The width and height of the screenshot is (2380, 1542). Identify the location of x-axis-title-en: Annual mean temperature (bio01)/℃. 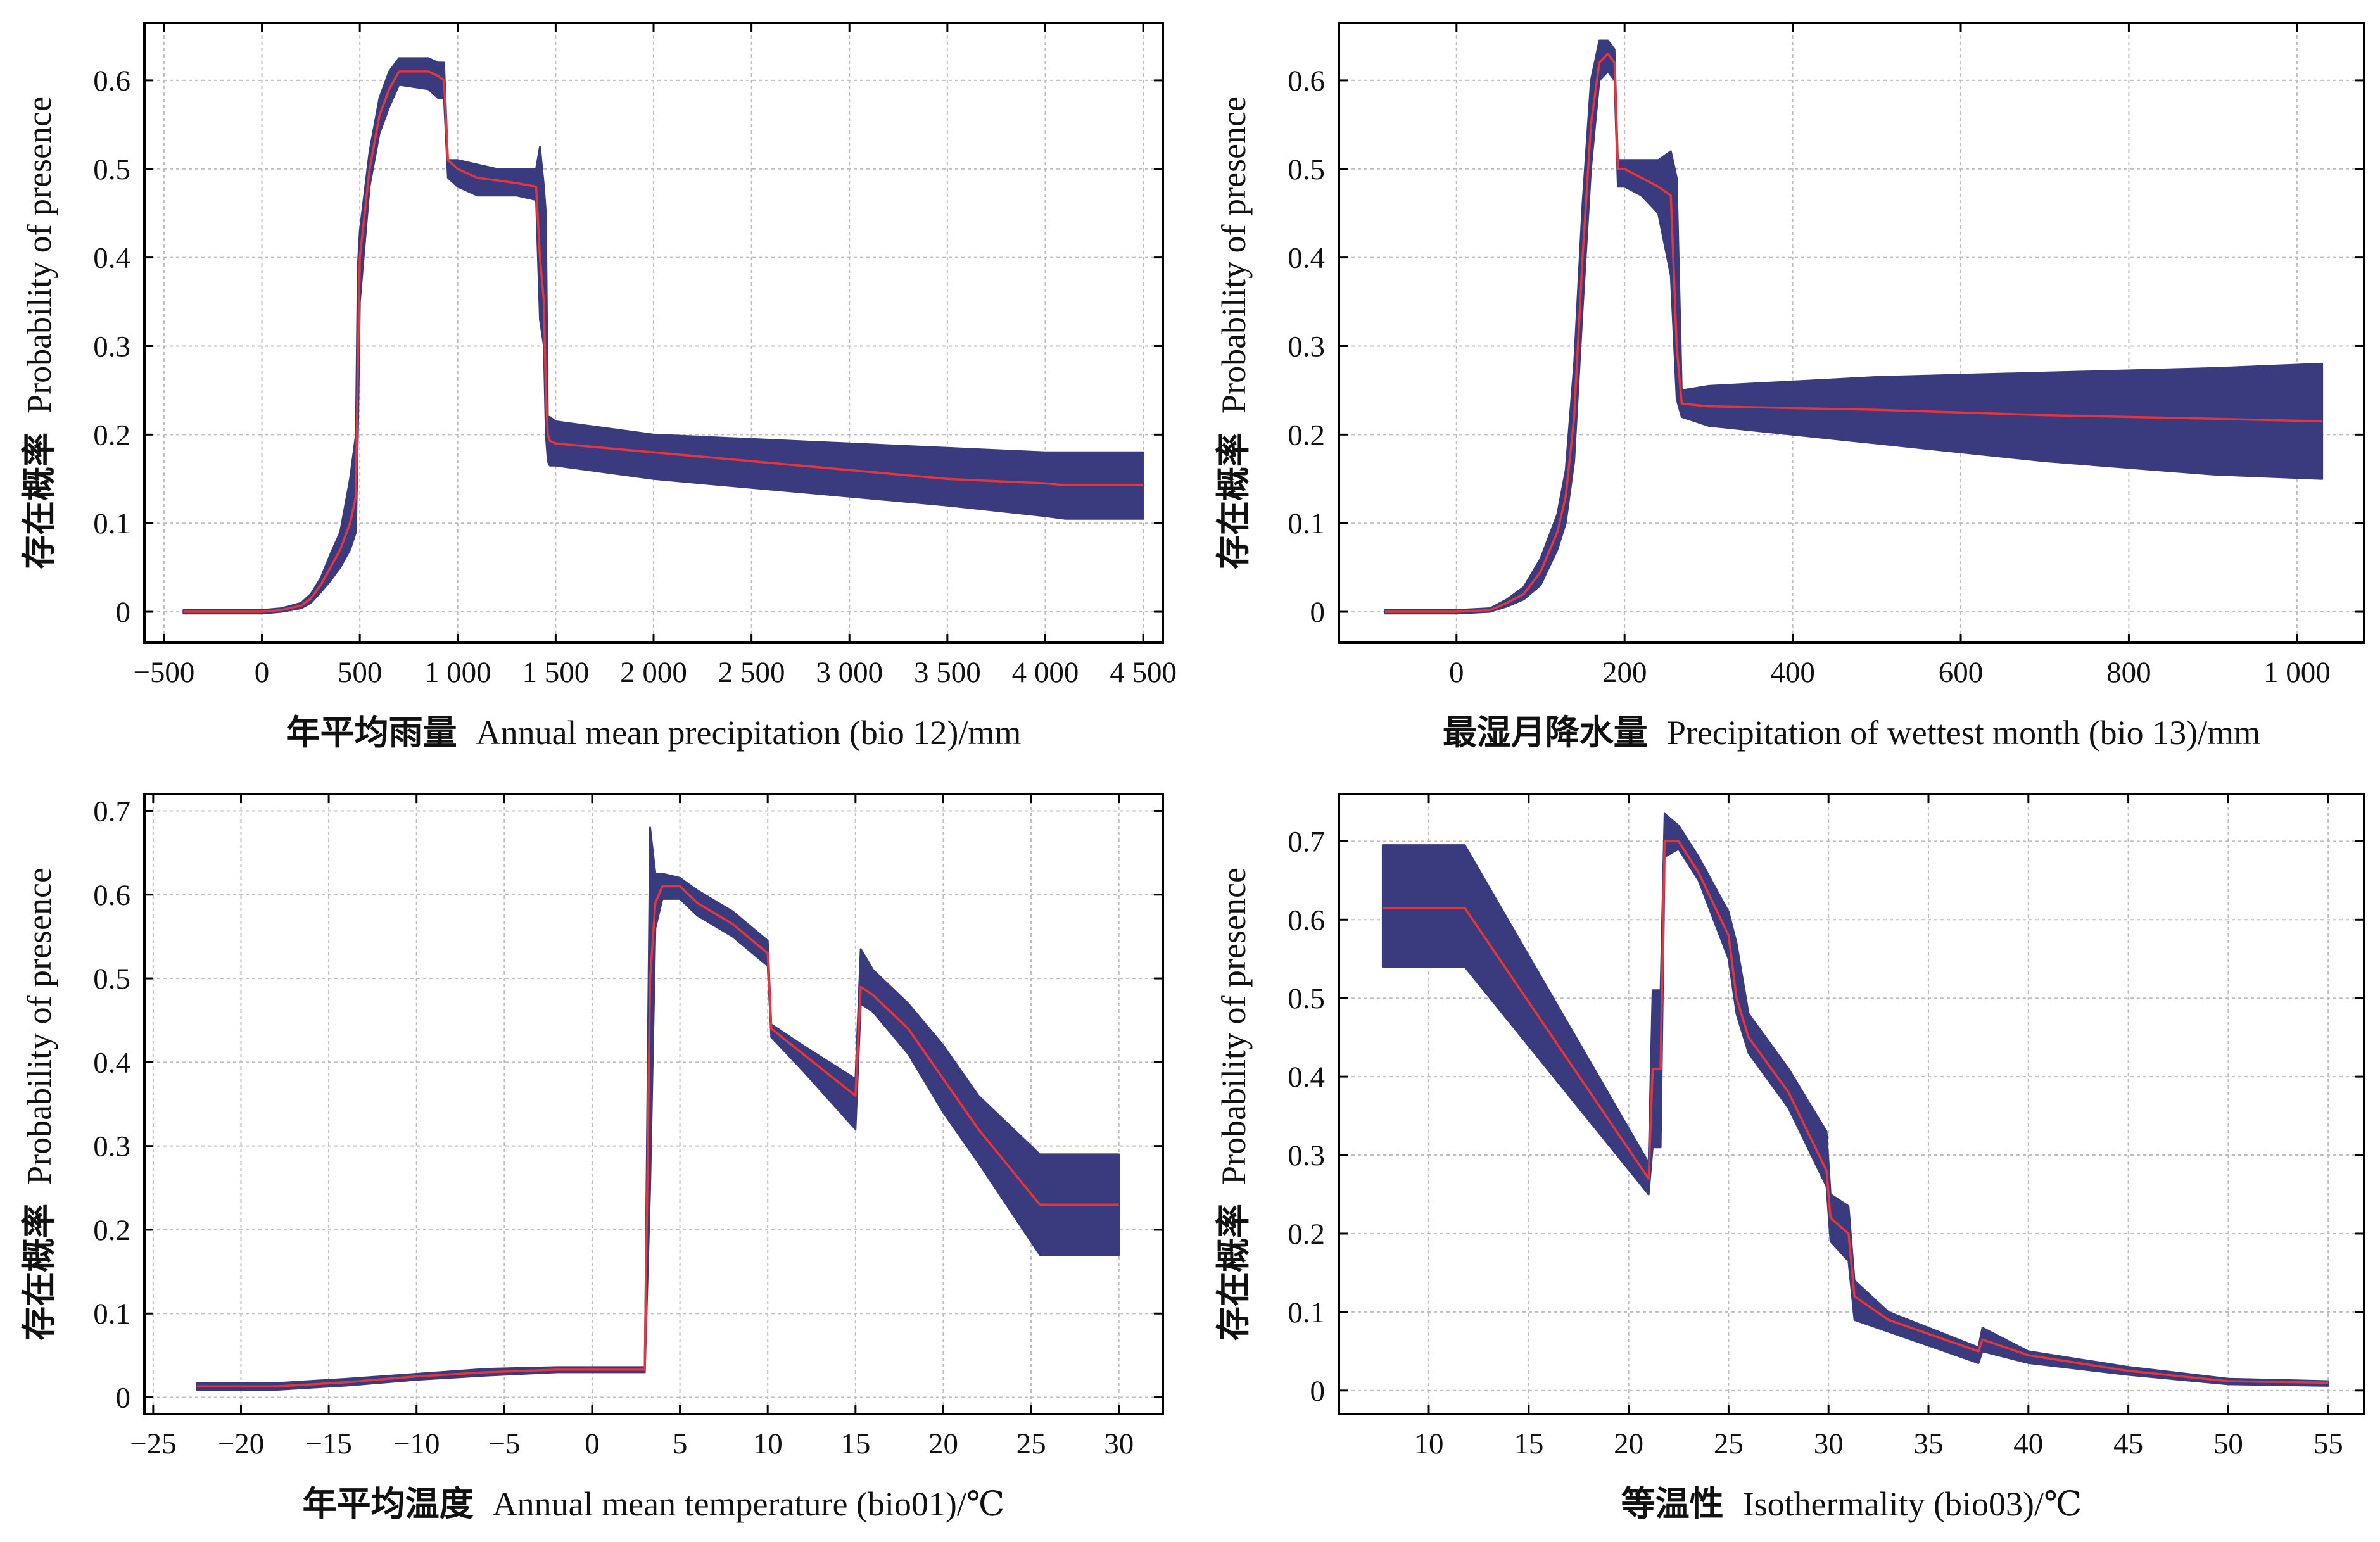
(749, 1504).